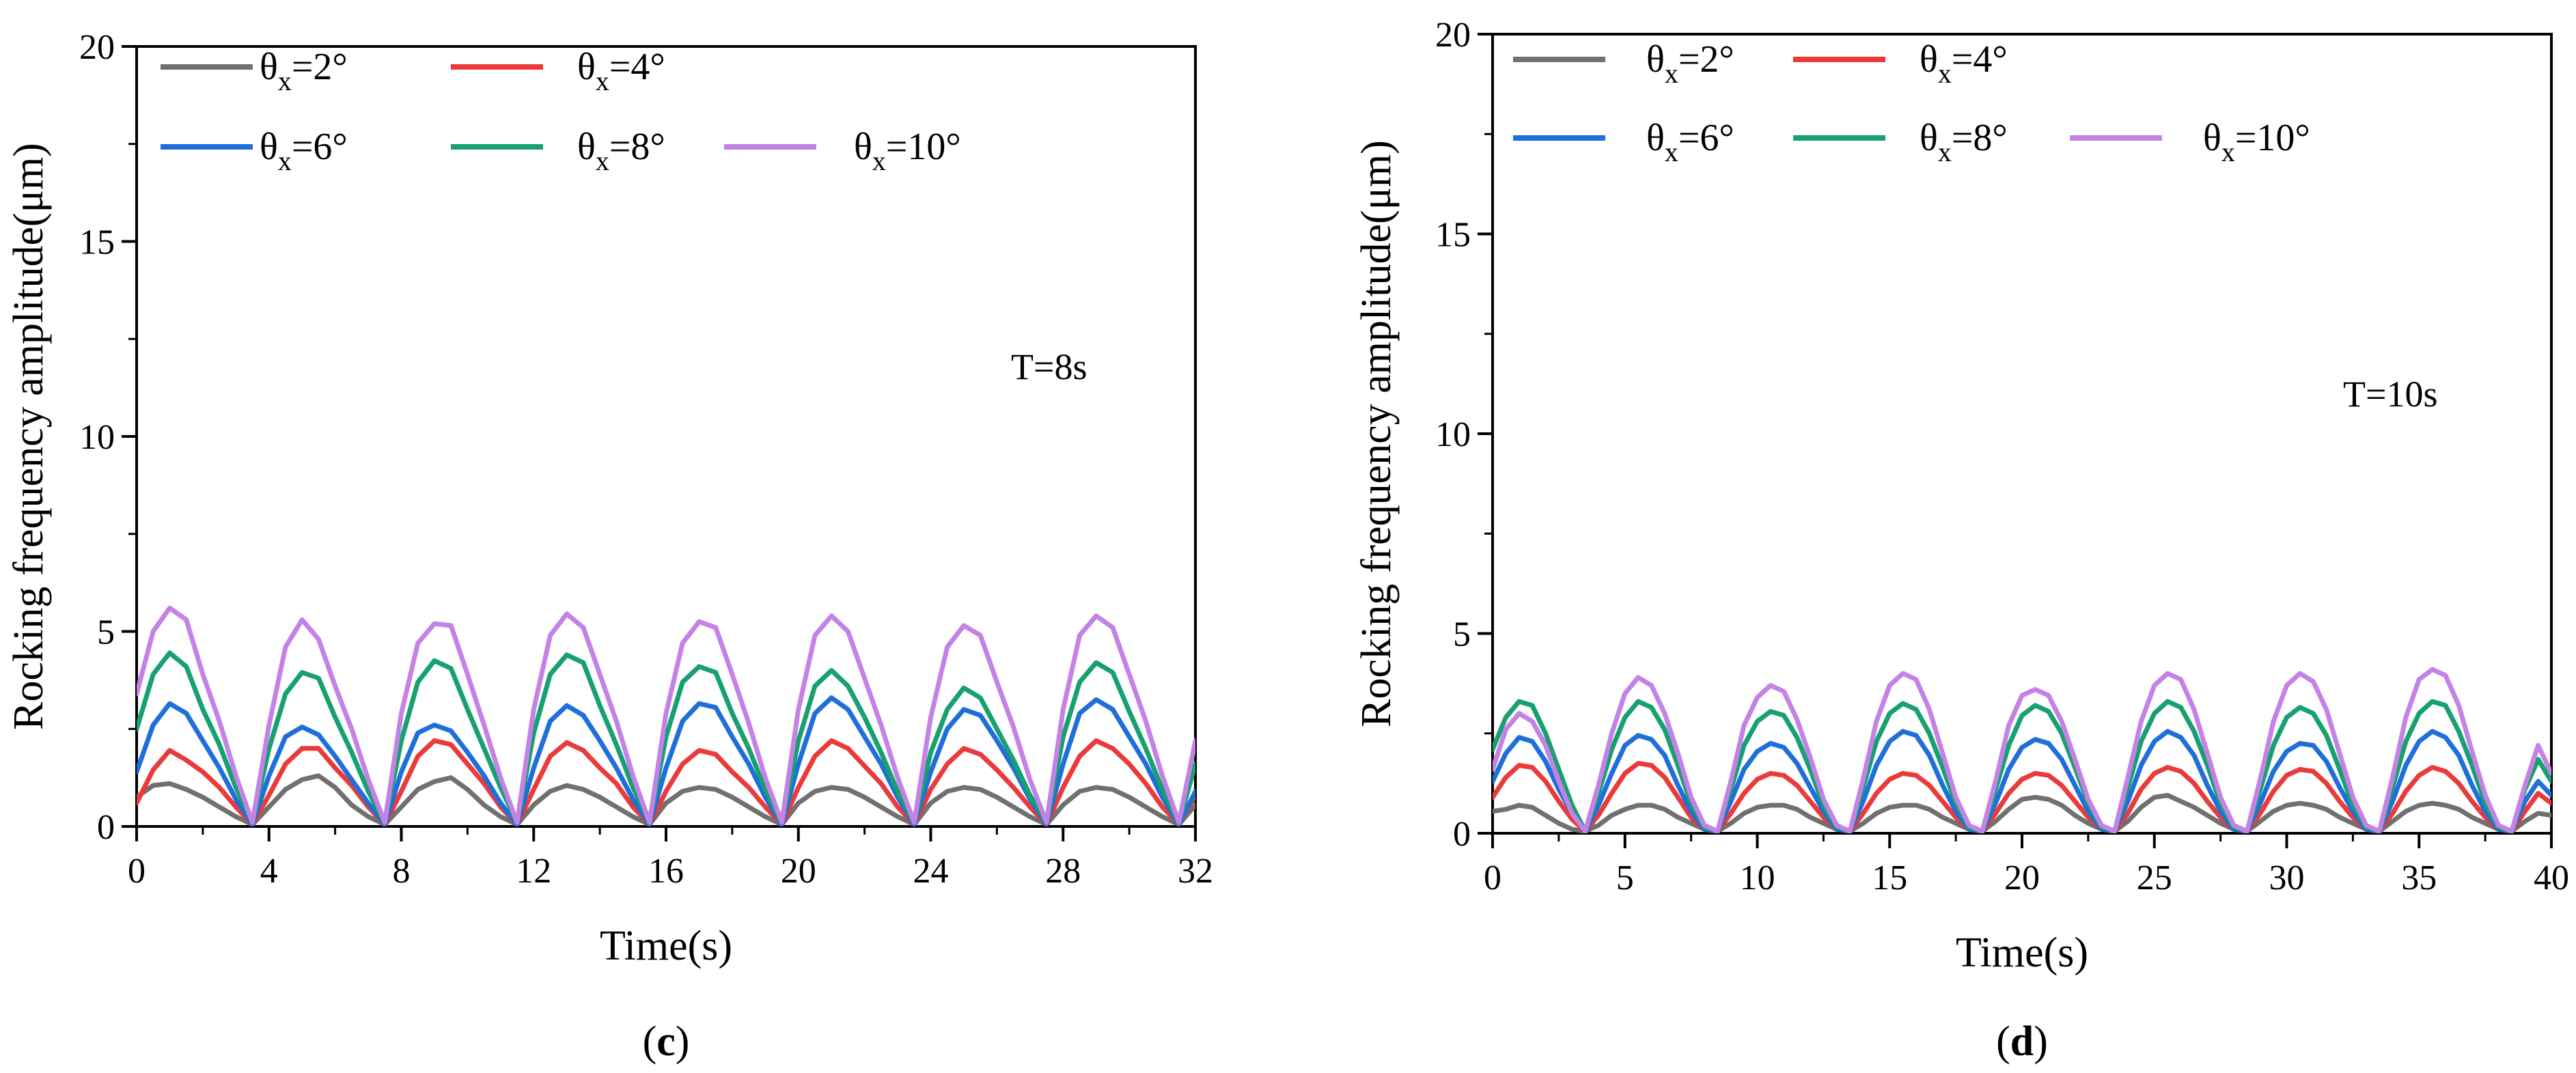  What do you see at coordinates (1890, 878) in the screenshot?
I see `x-tick-label: 15` at bounding box center [1890, 878].